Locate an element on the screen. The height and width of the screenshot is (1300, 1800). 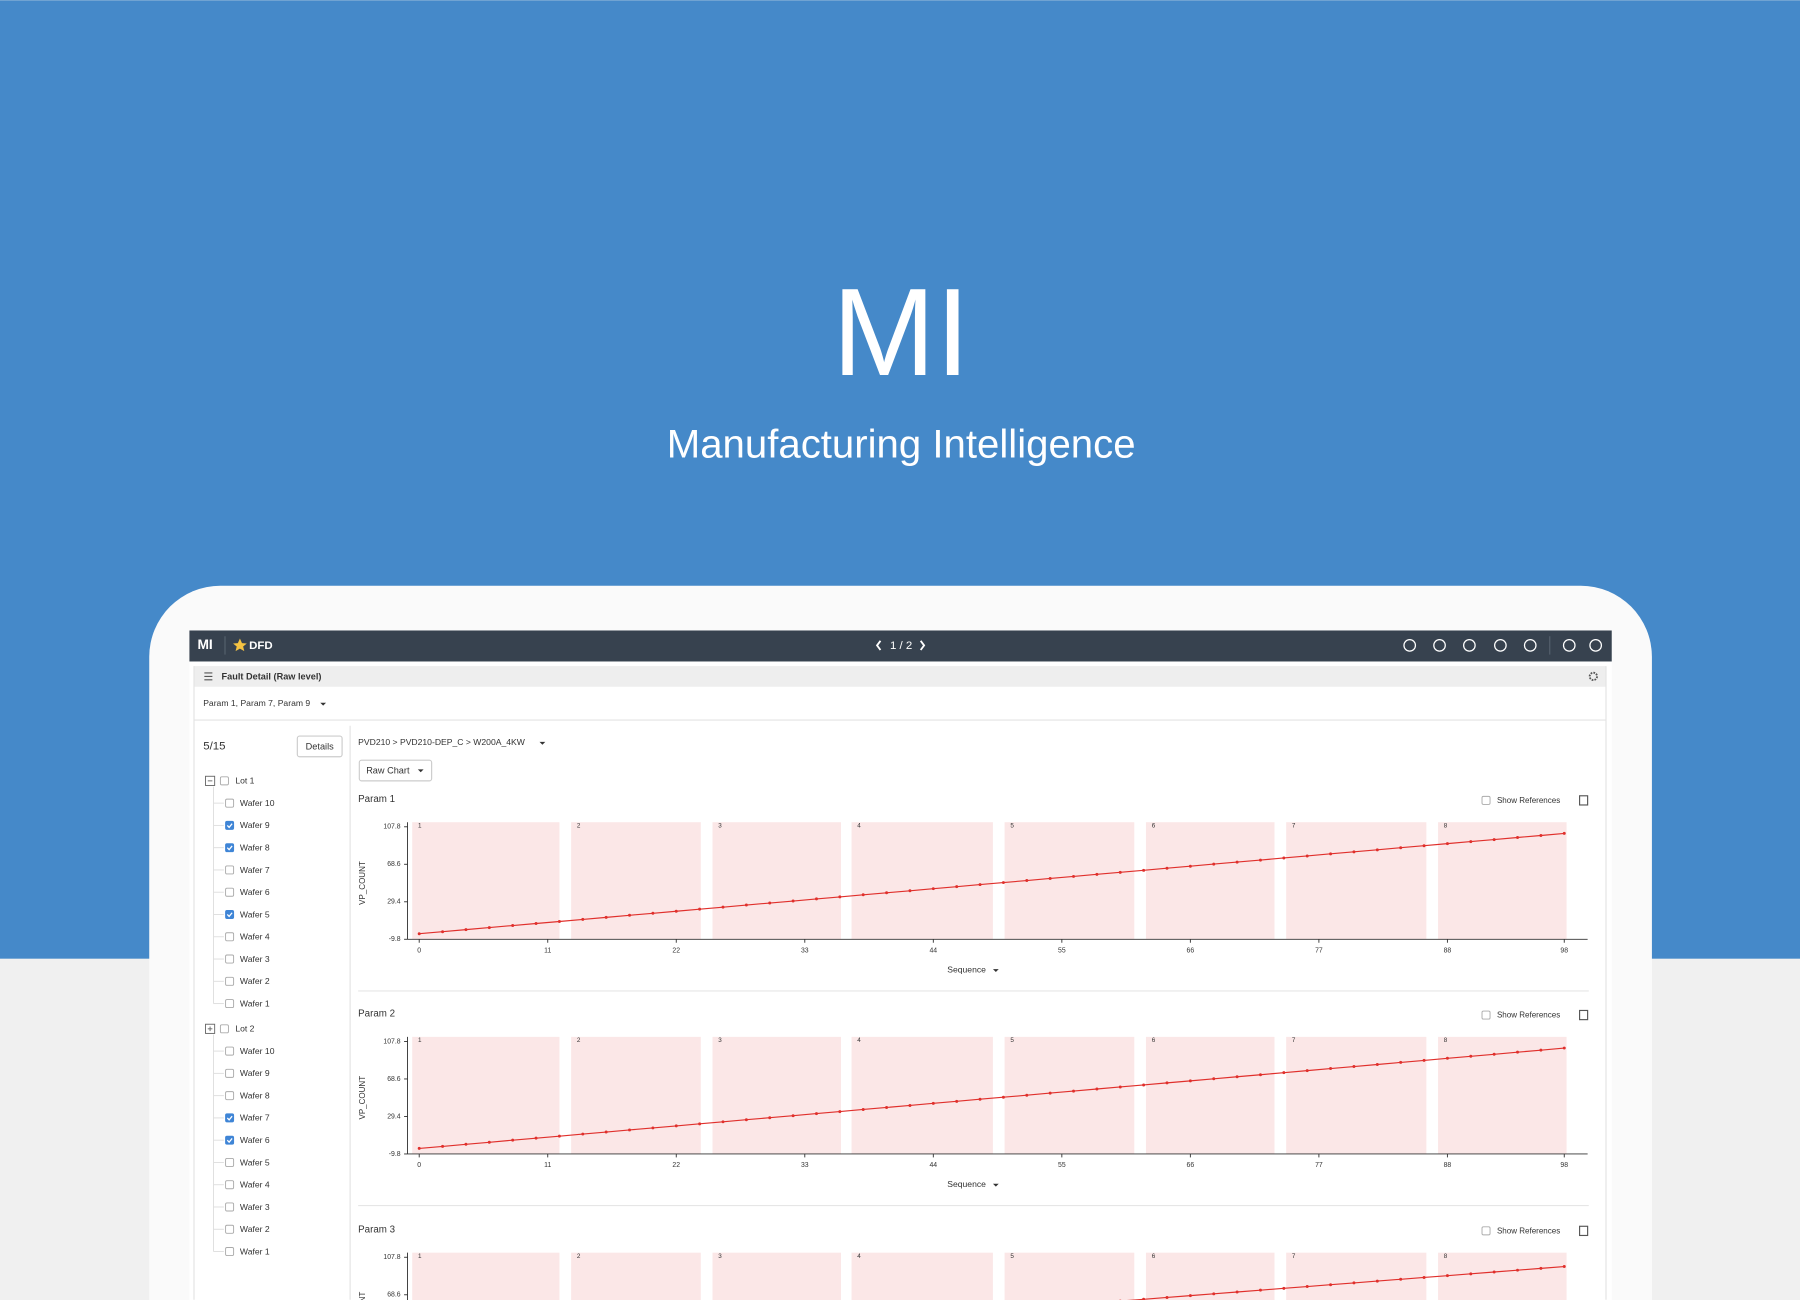
logo: MI is located at coordinates (204, 644).